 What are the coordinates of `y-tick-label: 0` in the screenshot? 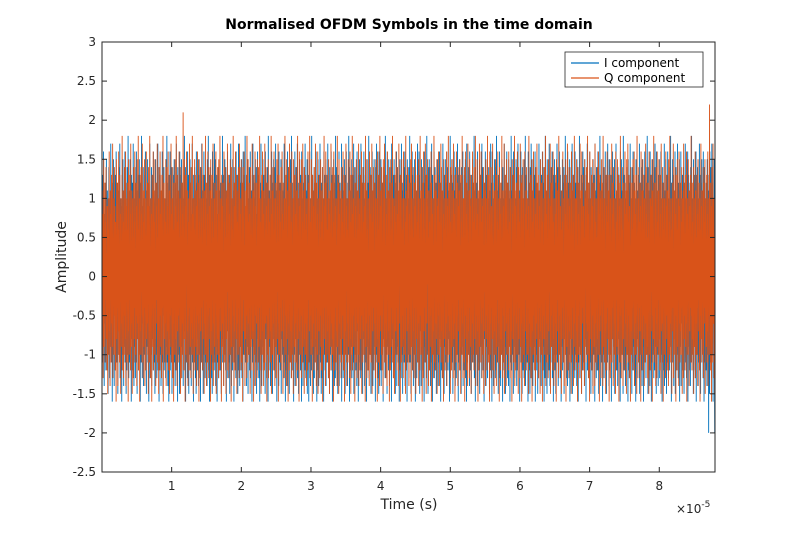 It's located at (92, 277).